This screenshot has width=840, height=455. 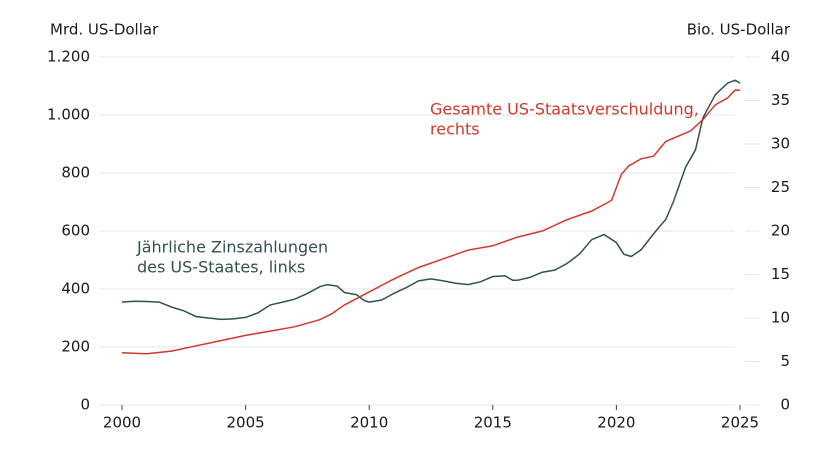 What do you see at coordinates (75, 289) in the screenshot?
I see `y-tick-label: 400` at bounding box center [75, 289].